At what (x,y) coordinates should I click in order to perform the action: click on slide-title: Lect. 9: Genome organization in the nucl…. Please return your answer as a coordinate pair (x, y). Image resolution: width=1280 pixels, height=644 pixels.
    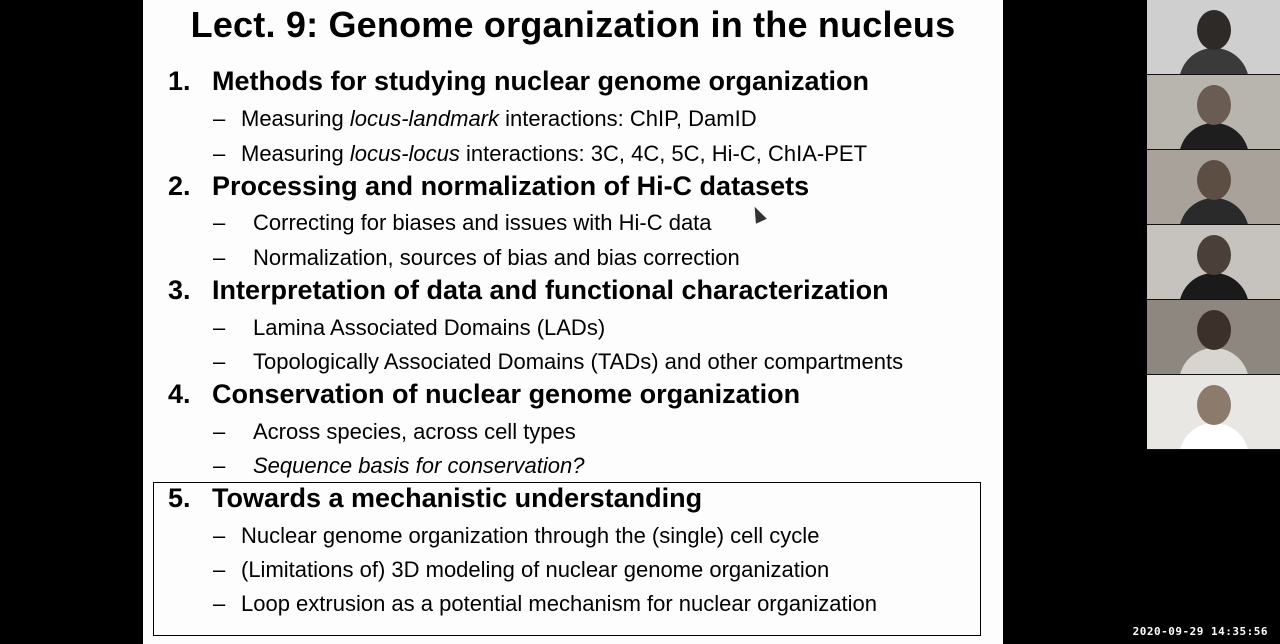
    Looking at the image, I should click on (573, 24).